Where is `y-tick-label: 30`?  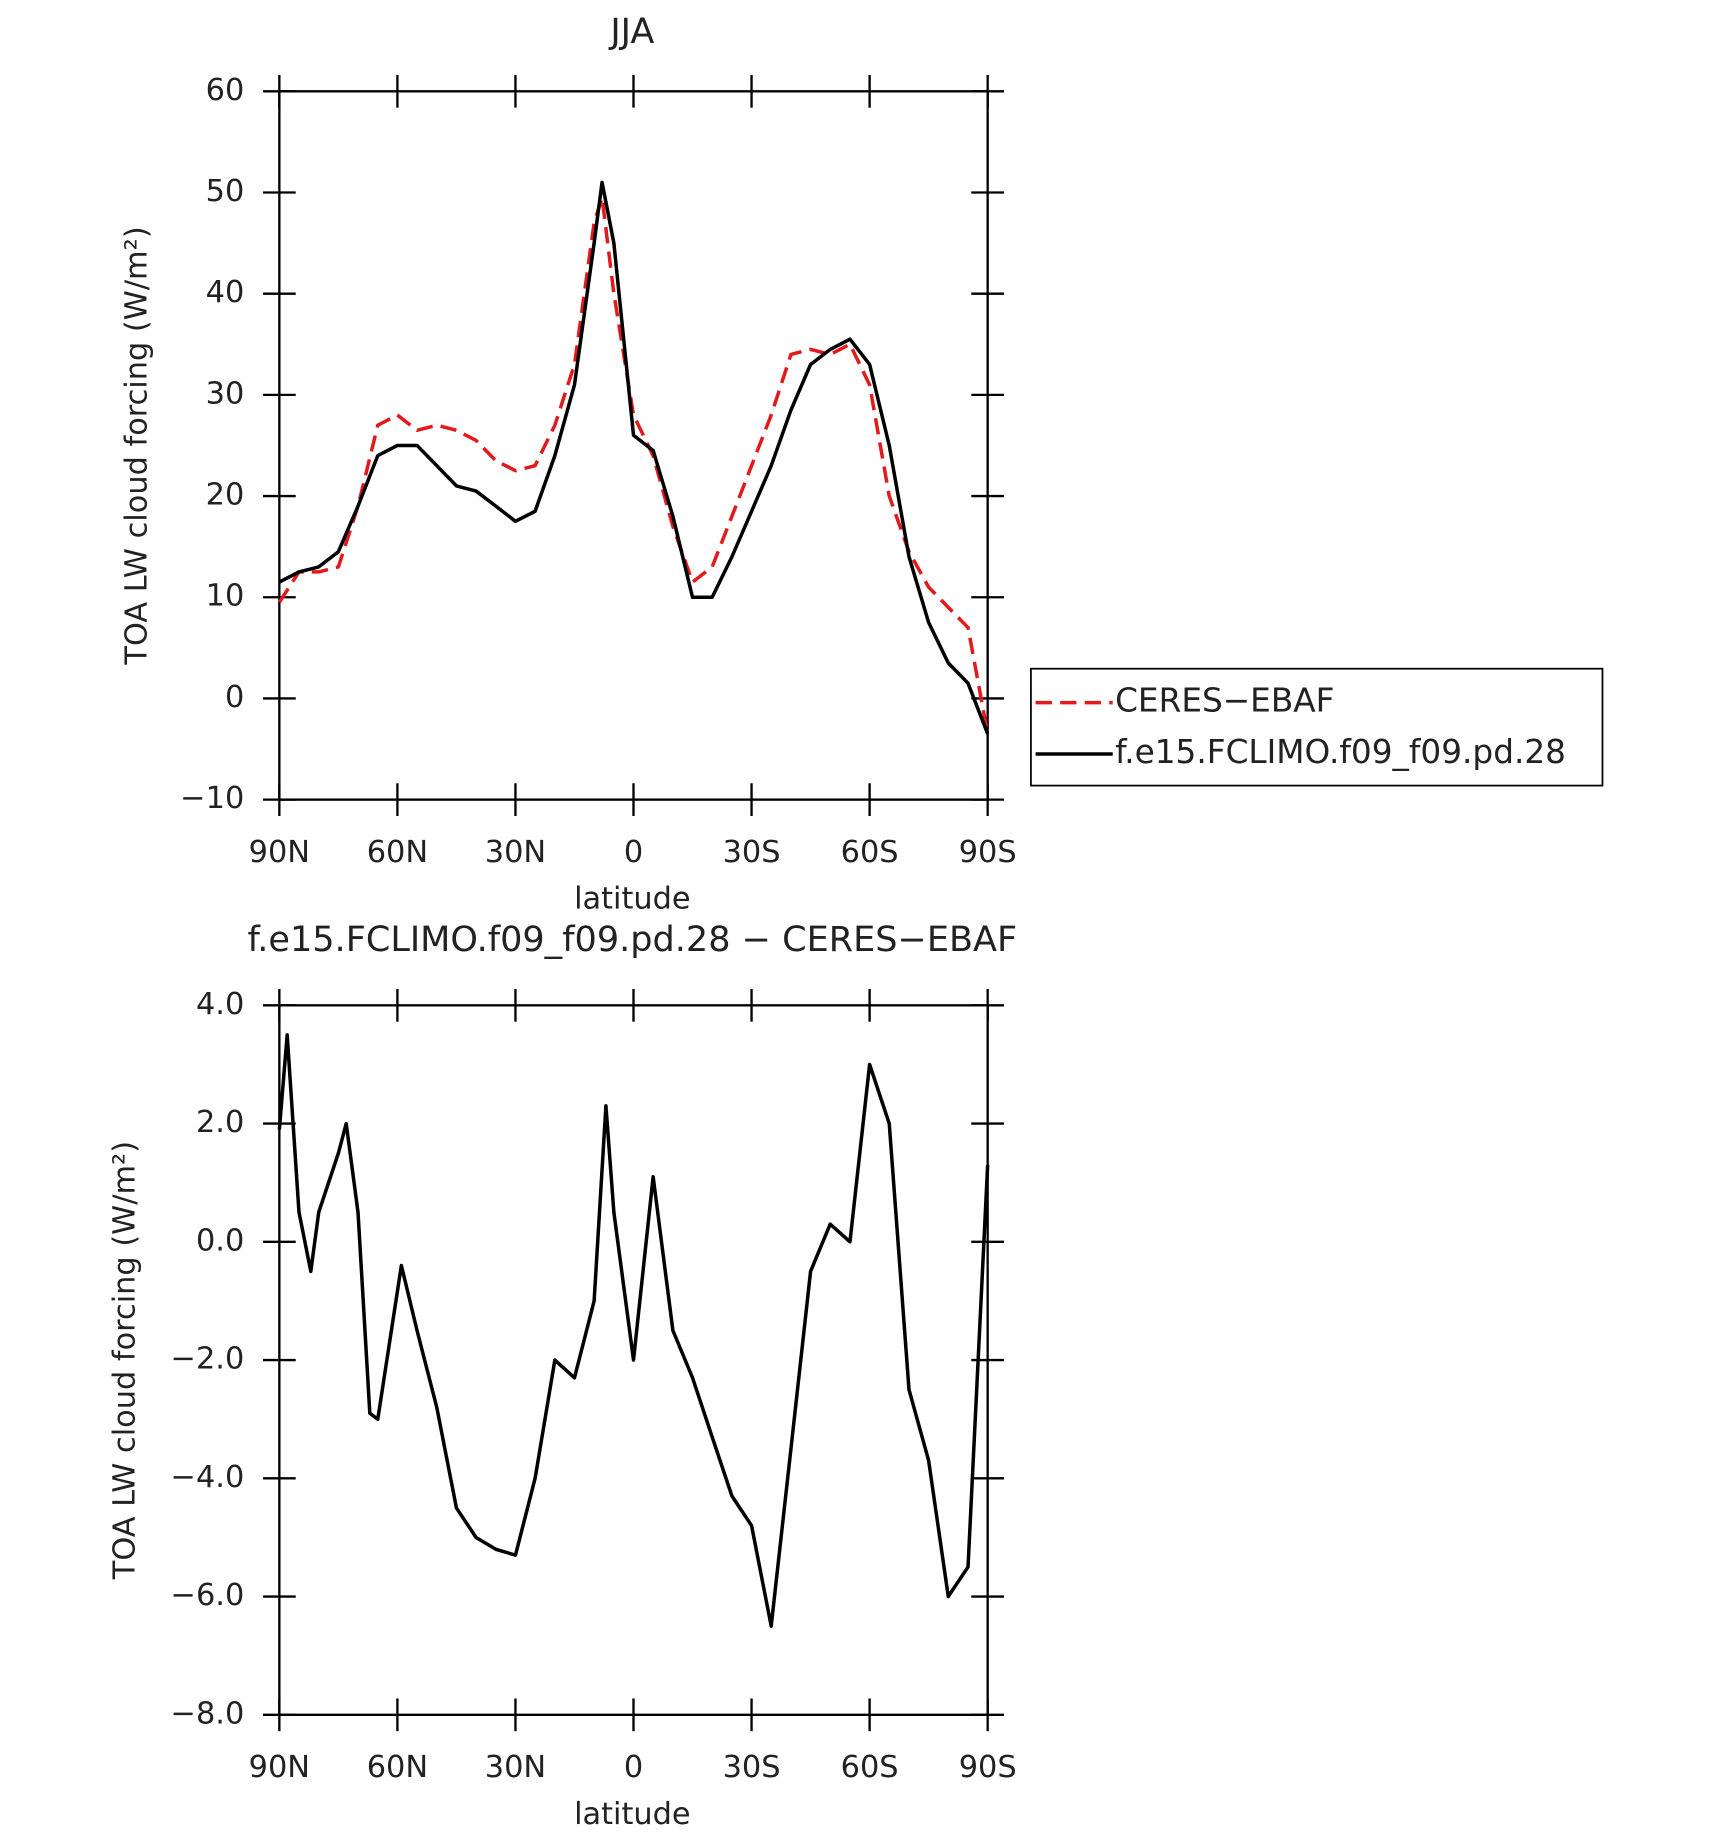 y-tick-label: 30 is located at coordinates (225, 393).